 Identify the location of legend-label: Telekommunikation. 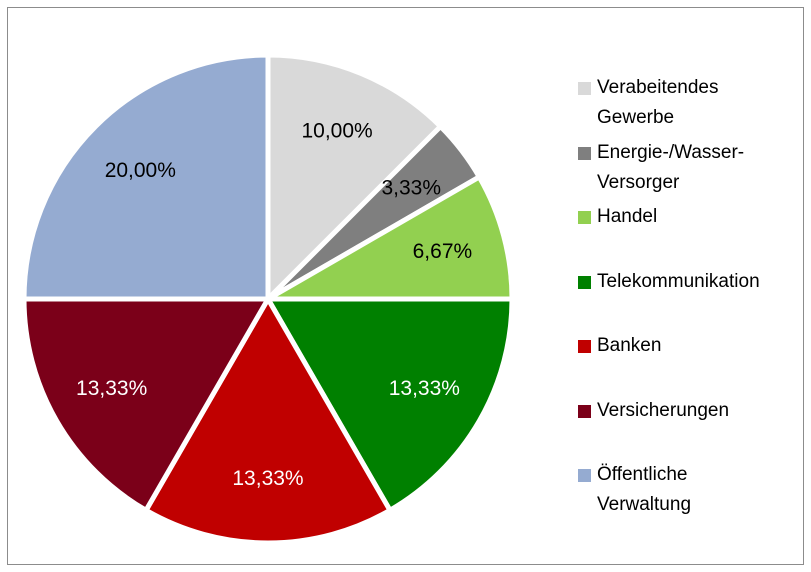
(678, 281).